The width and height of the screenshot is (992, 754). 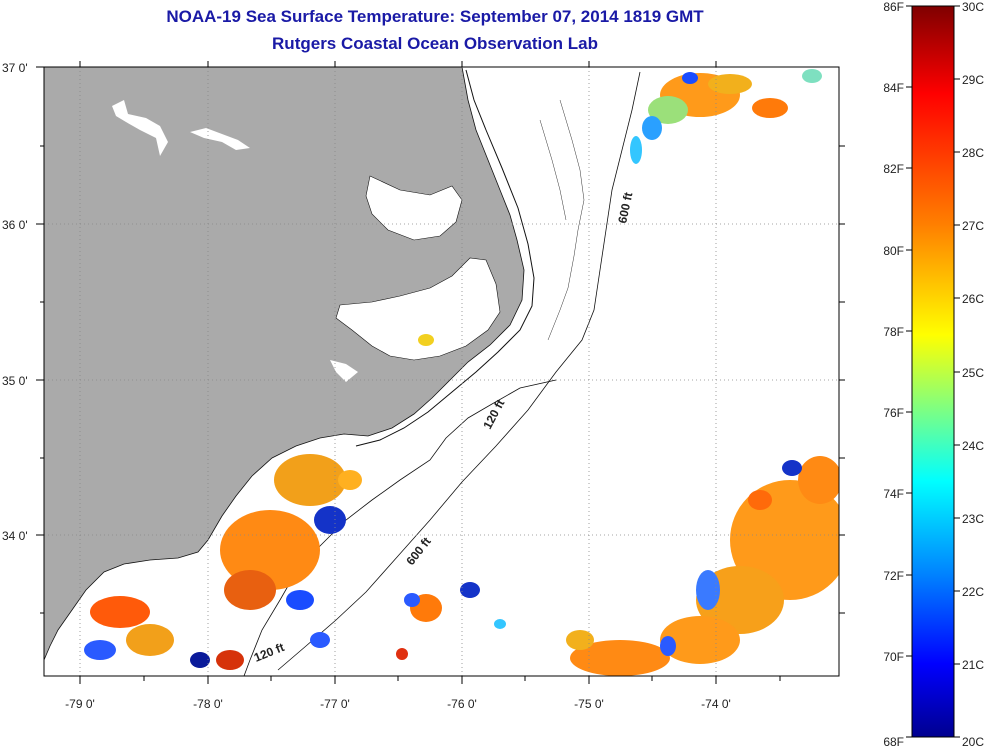 I want to click on lon-label-78: -78 0', so click(x=208, y=704).